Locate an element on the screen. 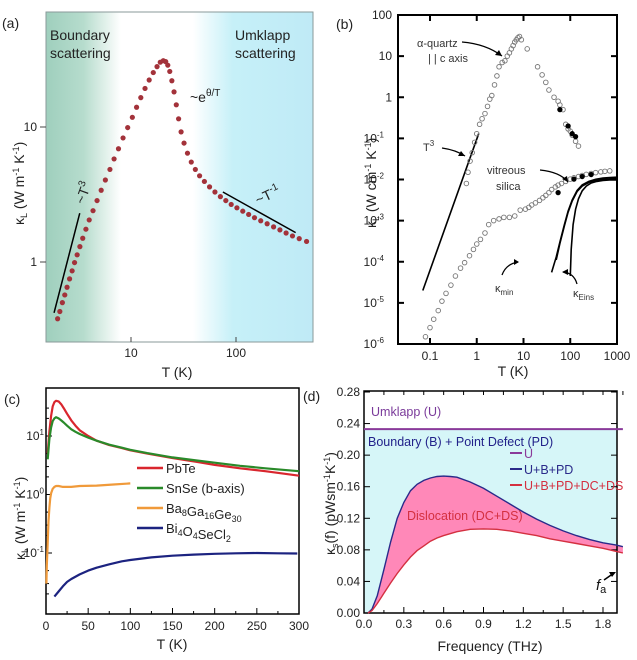 The width and height of the screenshot is (637, 660). y-tick-label: 0.16 is located at coordinates (349, 487).